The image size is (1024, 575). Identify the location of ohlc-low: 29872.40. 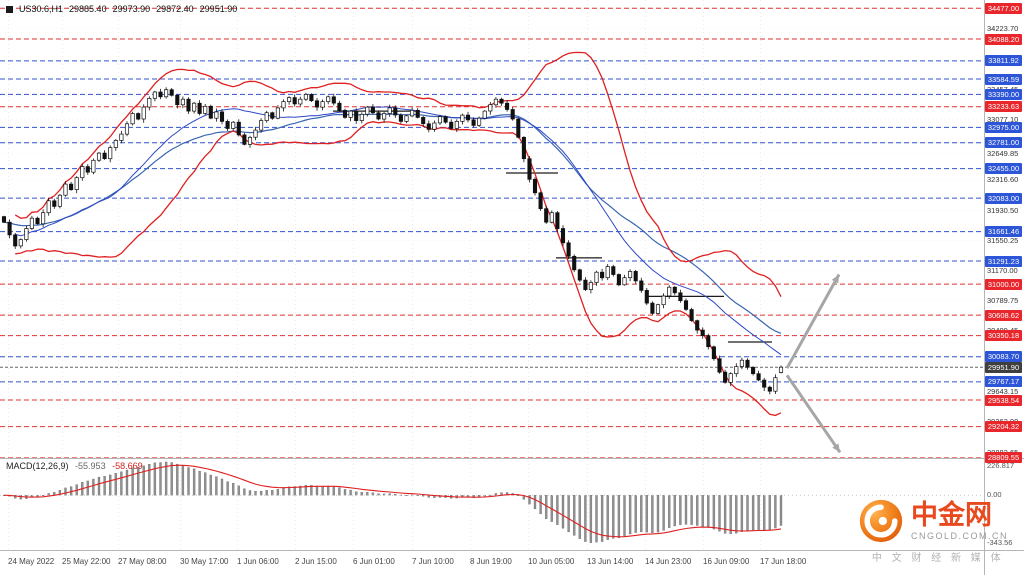
(175, 9).